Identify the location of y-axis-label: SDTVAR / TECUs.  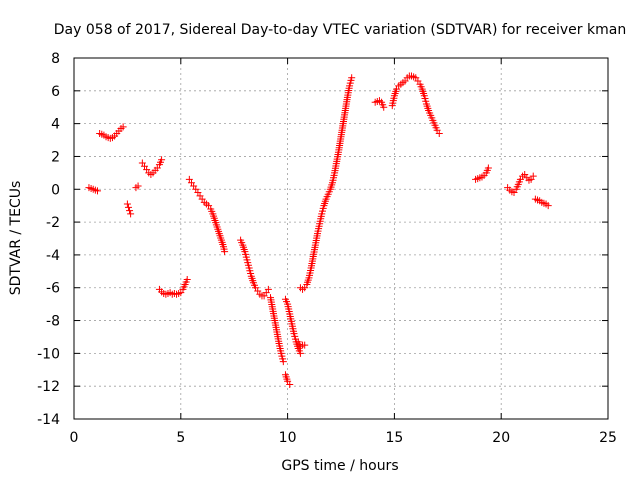
(16, 238).